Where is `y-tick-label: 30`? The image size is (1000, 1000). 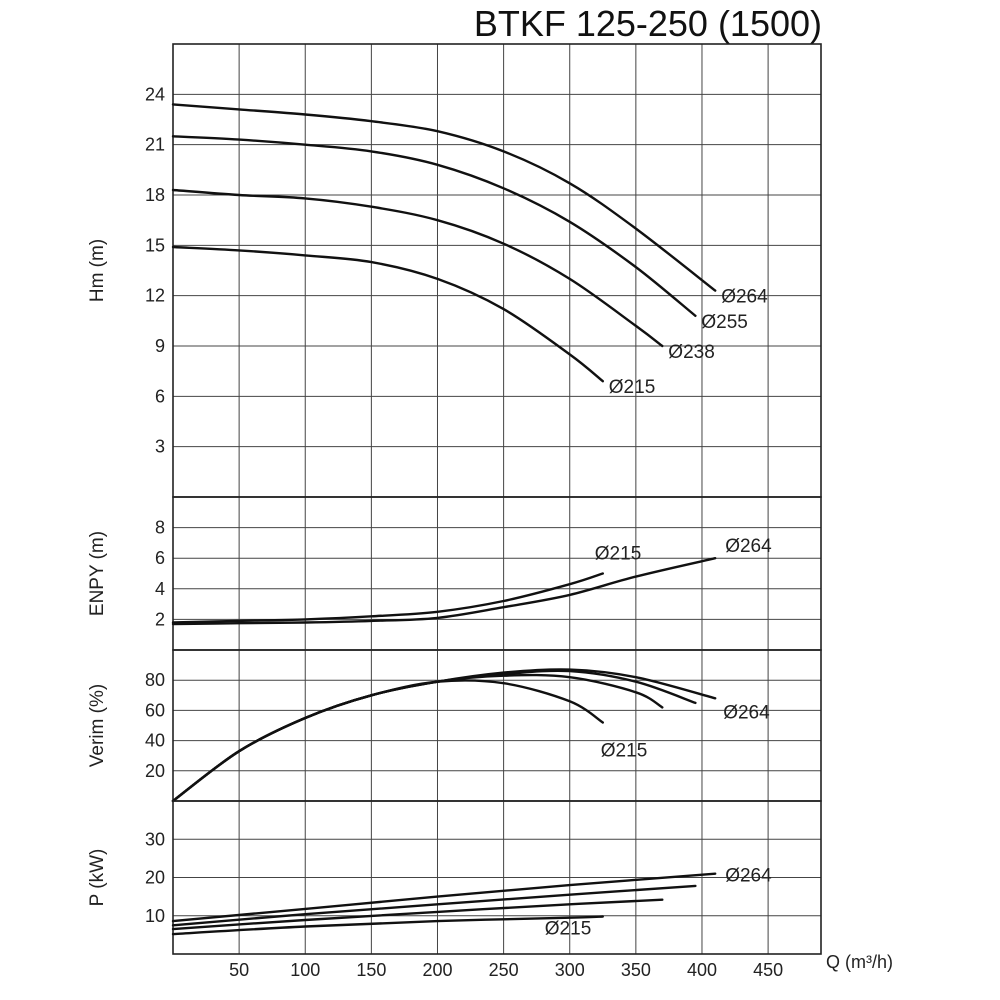 y-tick-label: 30 is located at coordinates (155, 839).